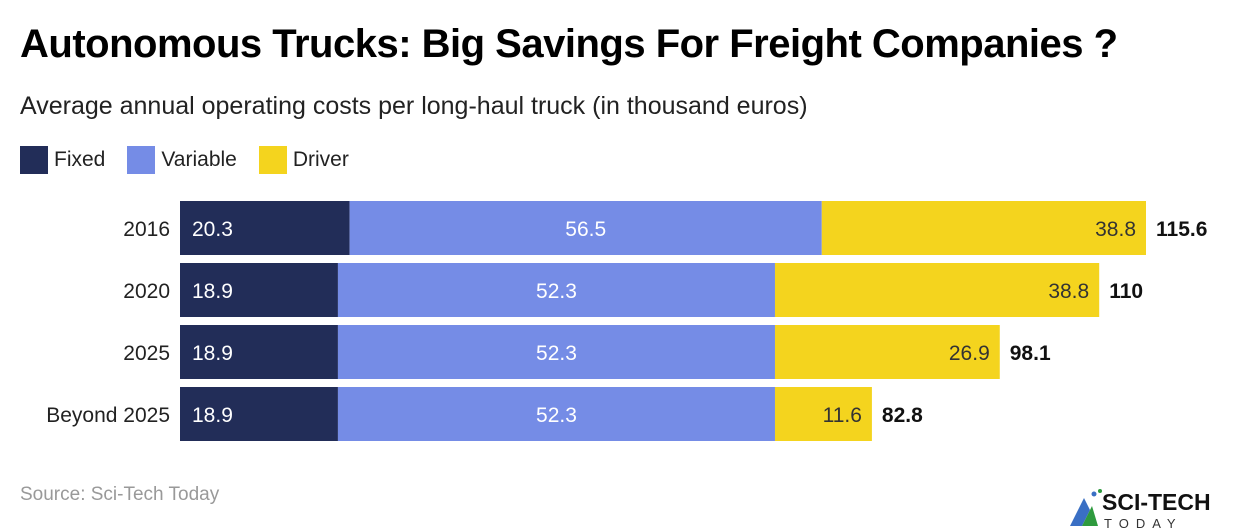  I want to click on legend: Fixed Variable Driver, so click(184, 160).